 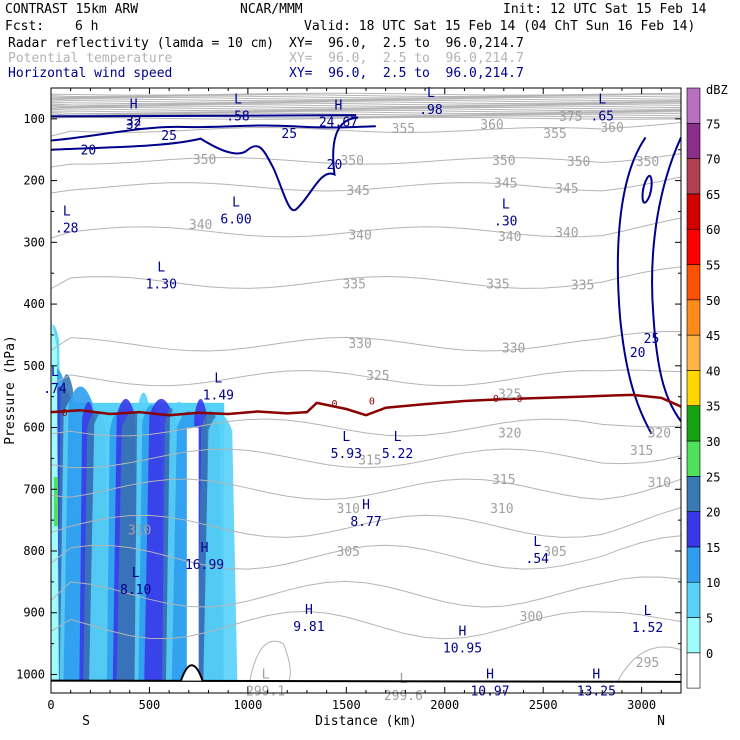 I want to click on x-tick-label: 0, so click(x=50, y=705).